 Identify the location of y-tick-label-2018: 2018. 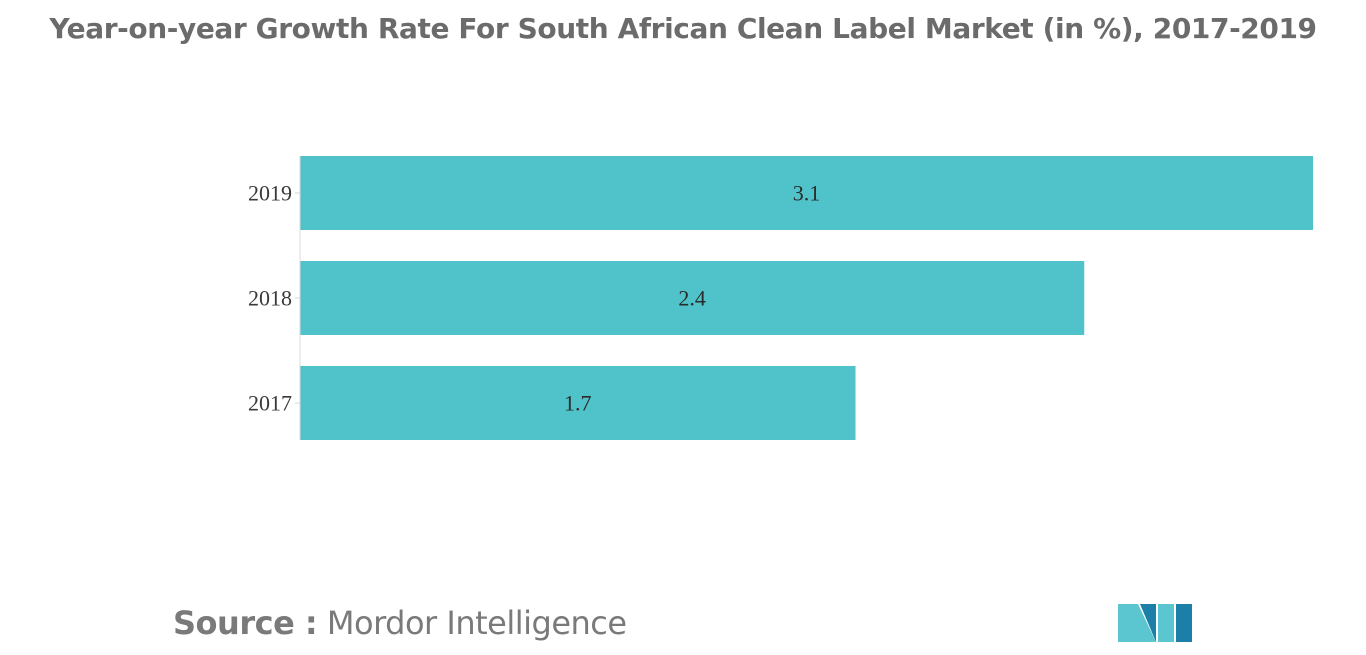
(270, 298).